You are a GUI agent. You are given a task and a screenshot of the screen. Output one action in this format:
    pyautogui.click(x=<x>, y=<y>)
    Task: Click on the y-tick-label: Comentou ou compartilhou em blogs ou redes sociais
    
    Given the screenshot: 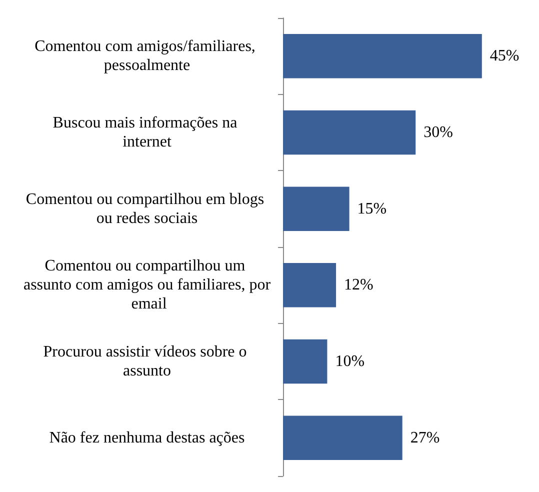 What is the action you would take?
    pyautogui.click(x=147, y=208)
    